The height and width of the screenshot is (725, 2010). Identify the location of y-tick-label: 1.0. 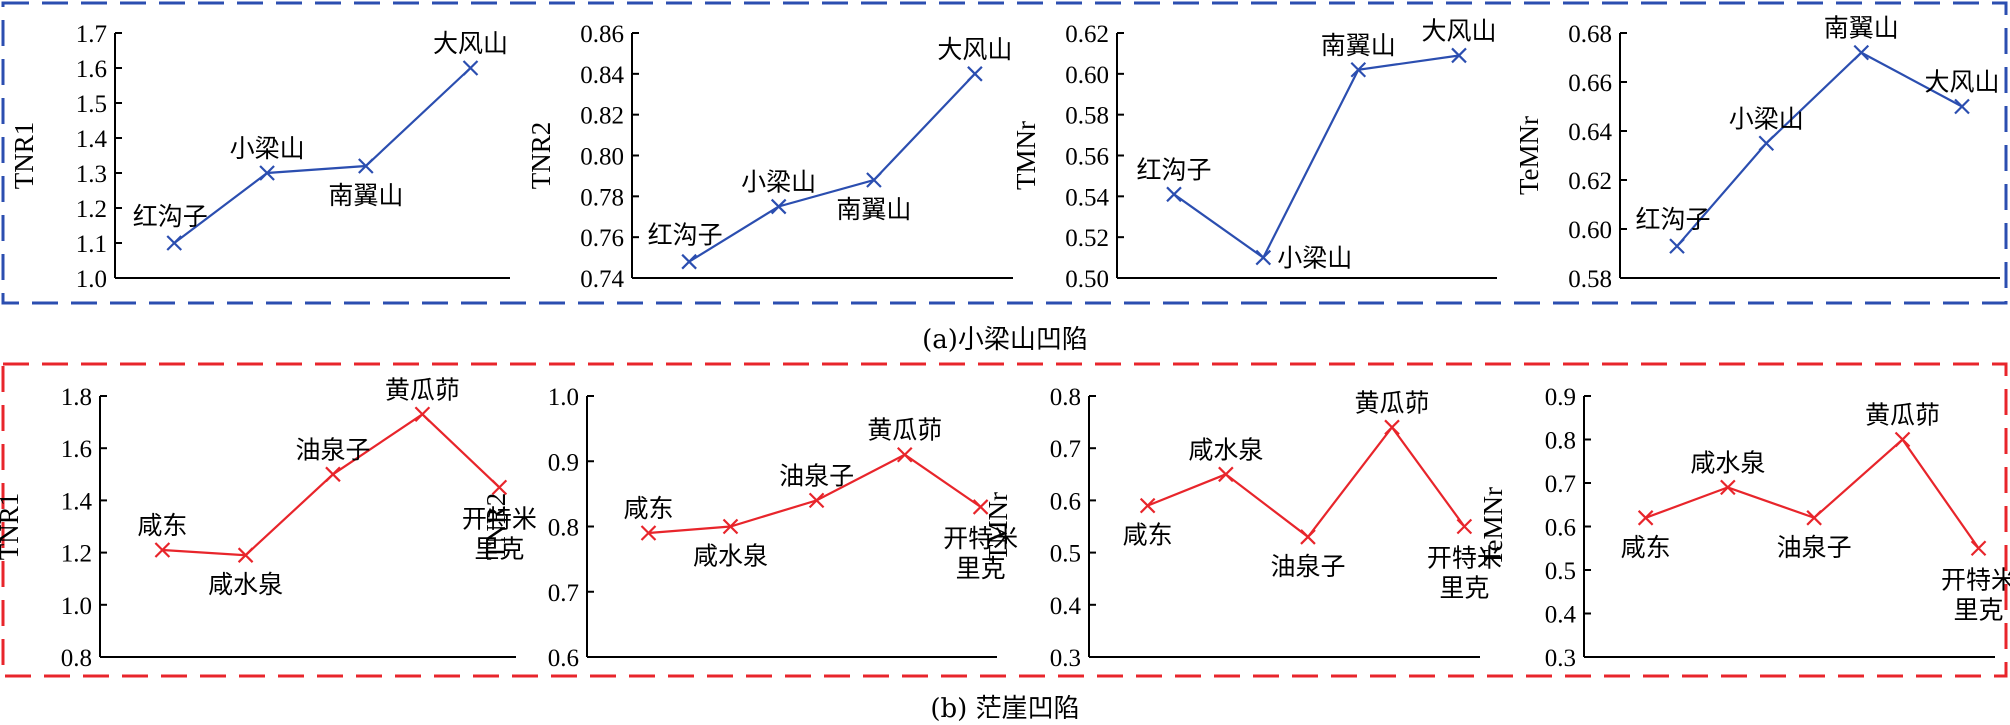
(91, 279).